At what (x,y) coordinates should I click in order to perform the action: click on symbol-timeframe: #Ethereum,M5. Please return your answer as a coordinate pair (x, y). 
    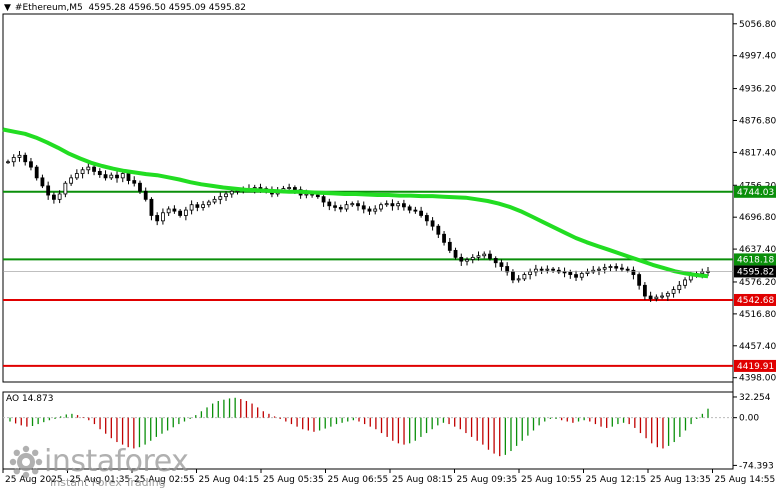
    Looking at the image, I should click on (48, 8).